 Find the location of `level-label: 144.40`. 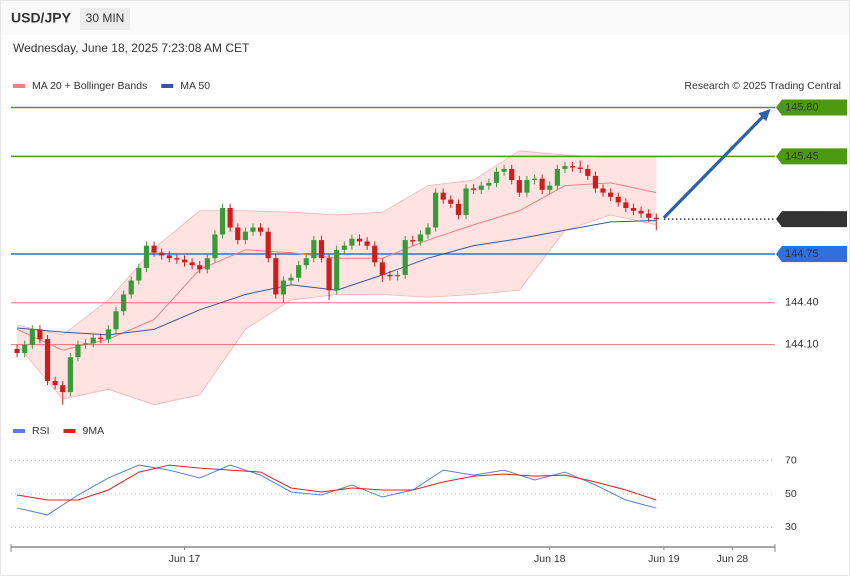

level-label: 144.40 is located at coordinates (802, 303).